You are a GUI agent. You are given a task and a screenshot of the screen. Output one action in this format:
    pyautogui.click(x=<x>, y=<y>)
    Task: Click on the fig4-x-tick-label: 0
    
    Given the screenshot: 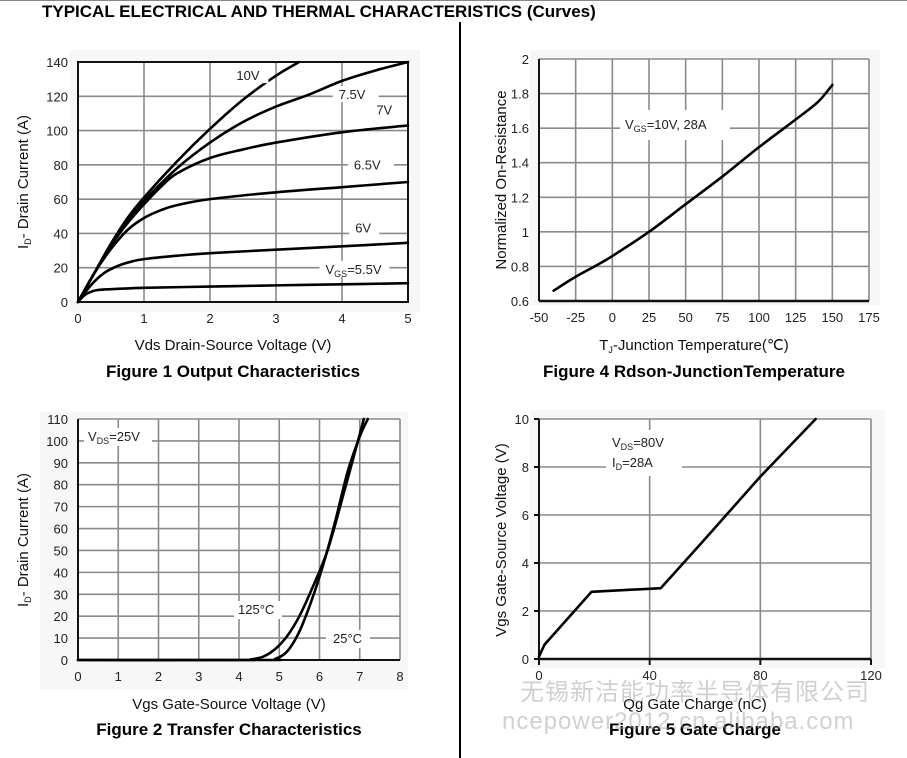 What is the action you would take?
    pyautogui.click(x=612, y=317)
    